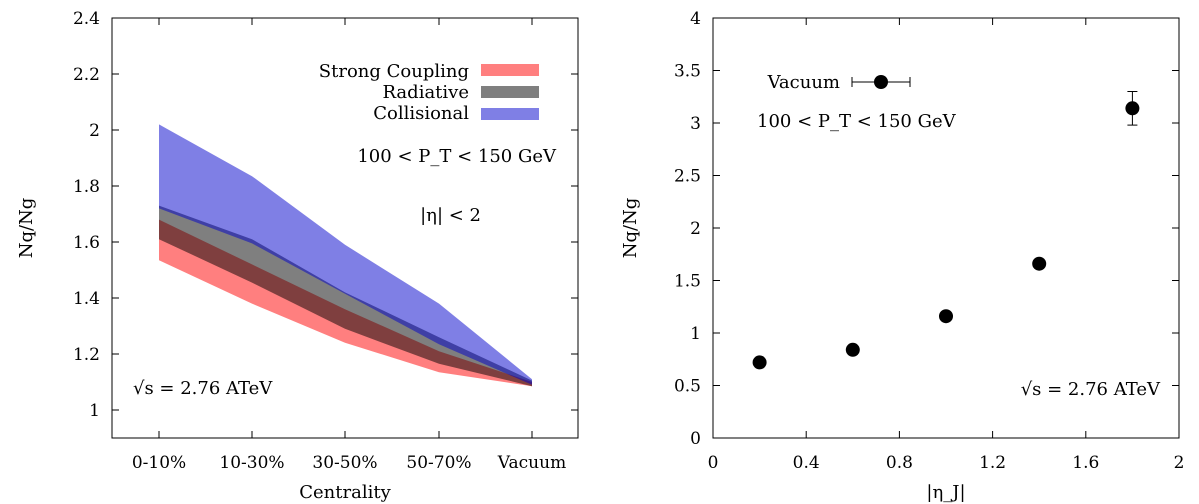 The image size is (1199, 504). Describe the element at coordinates (450, 215) in the screenshot. I see `left-eta-annotation: |η| < 2` at that location.